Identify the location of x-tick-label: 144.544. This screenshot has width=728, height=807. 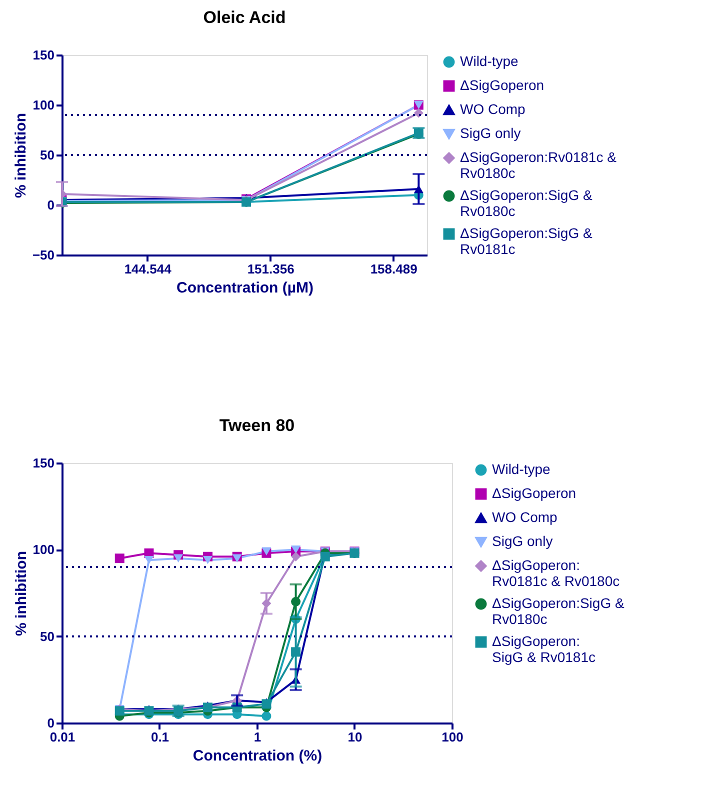
(148, 269).